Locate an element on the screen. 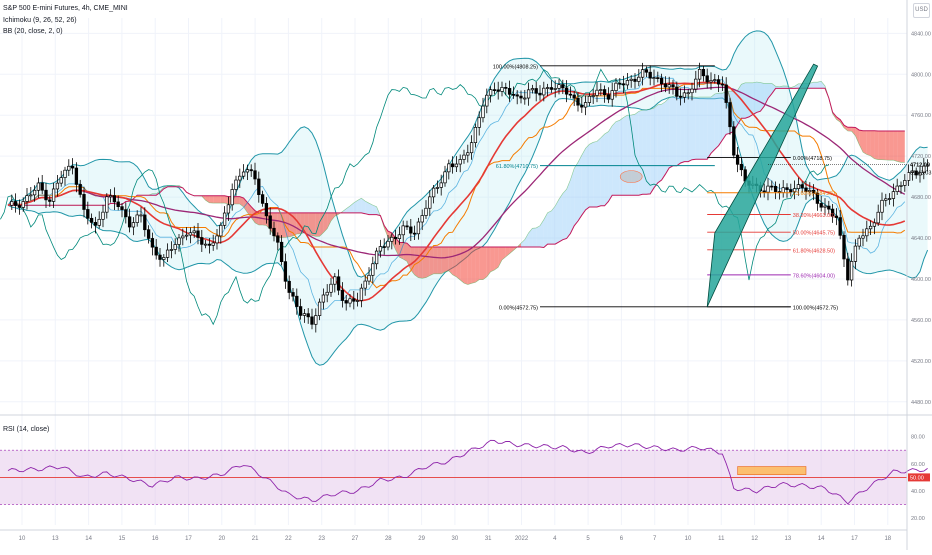 This screenshot has width=932, height=555. rsi-legend: RSI (14, close) is located at coordinates (26, 430).